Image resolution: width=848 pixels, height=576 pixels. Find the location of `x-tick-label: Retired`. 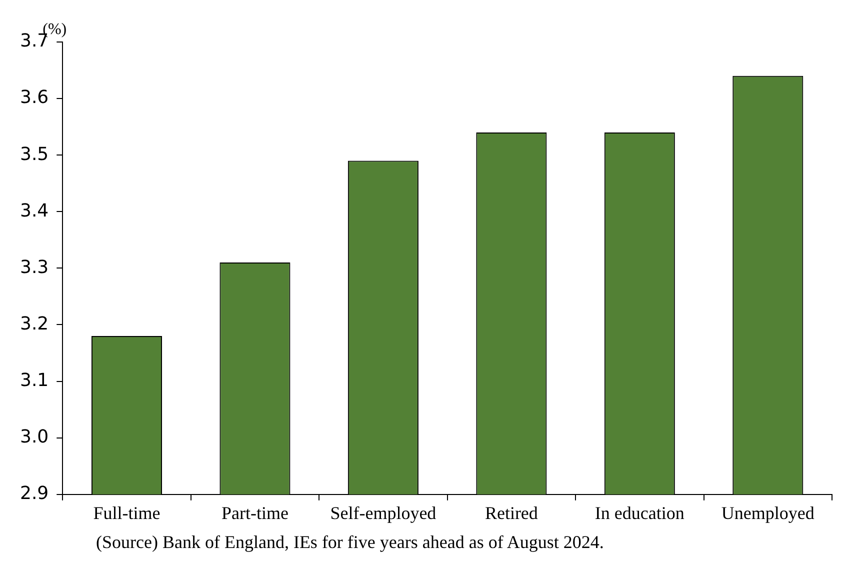

x-tick-label: Retired is located at coordinates (511, 512).